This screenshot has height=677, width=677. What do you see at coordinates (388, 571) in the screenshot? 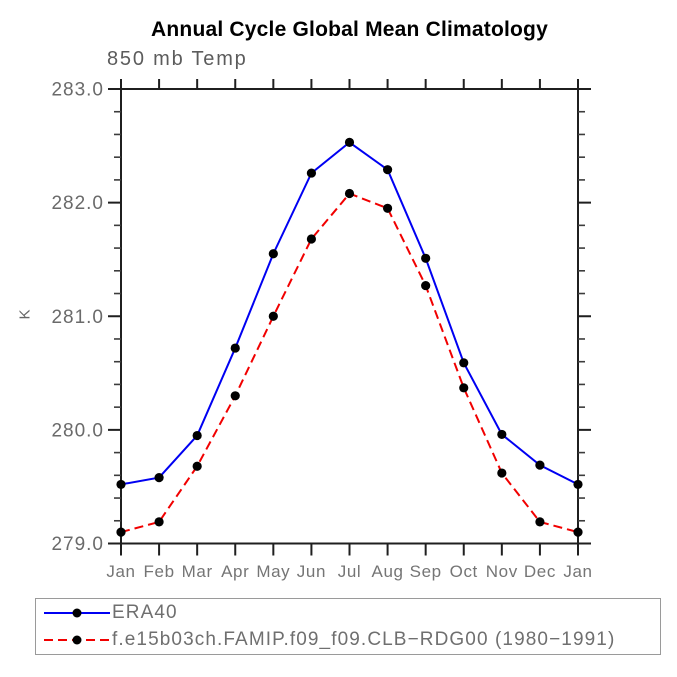
I see `x-tick-label: Aug` at bounding box center [388, 571].